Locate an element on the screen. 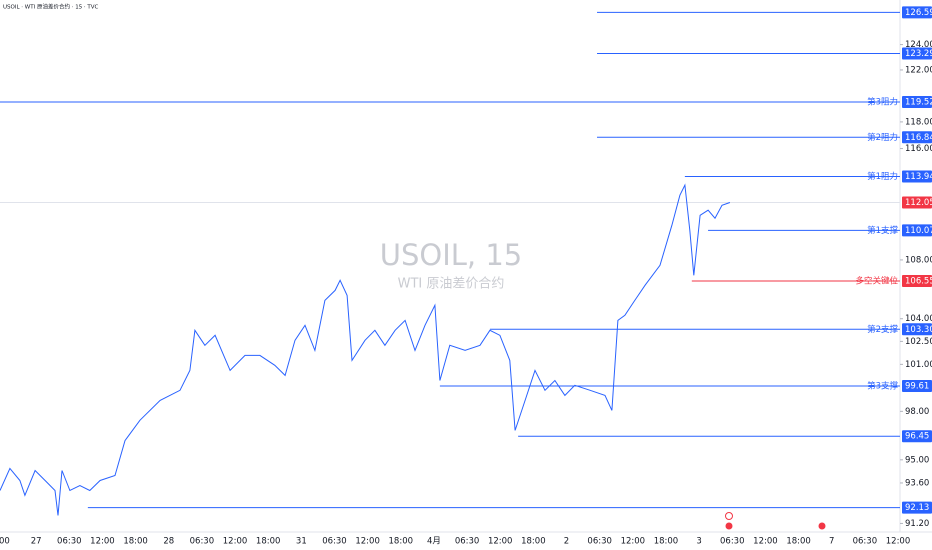  level-price-label: 96.45 is located at coordinates (917, 437).